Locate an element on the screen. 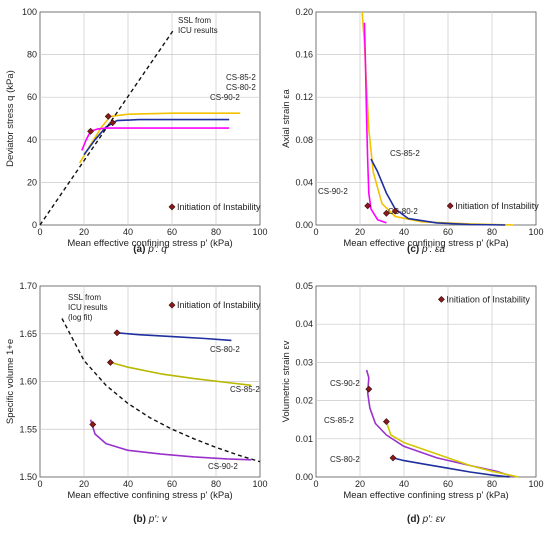 The height and width of the screenshot is (537, 550). panel-caption: (d) p′: εv is located at coordinates (426, 519).